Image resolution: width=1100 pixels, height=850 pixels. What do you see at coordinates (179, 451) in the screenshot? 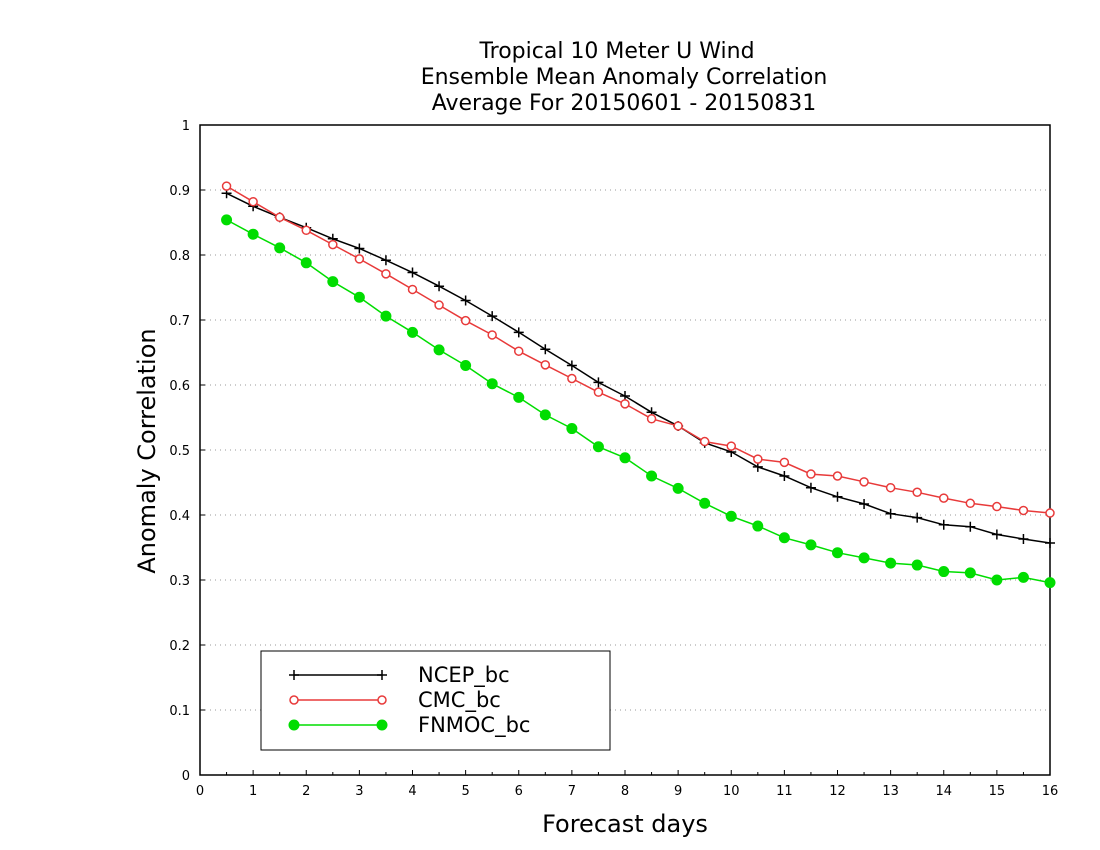
I see `y-tick-label: 0.5` at bounding box center [179, 451].